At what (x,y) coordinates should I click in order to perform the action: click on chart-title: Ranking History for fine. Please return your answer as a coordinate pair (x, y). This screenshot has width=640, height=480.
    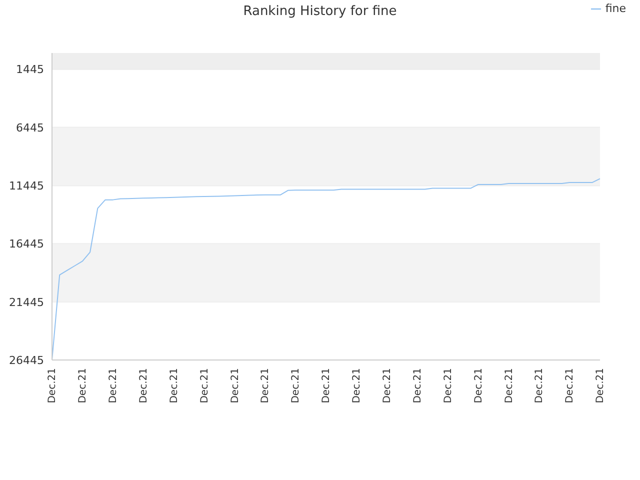
    Looking at the image, I should click on (320, 11).